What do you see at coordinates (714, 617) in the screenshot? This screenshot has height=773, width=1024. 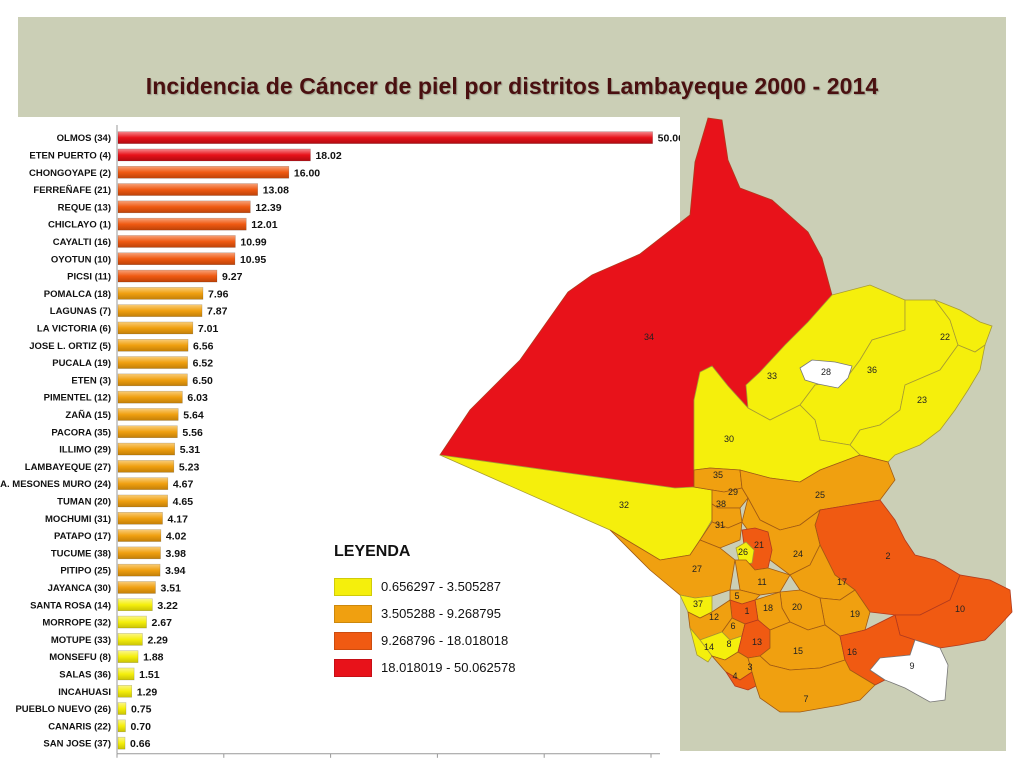 I see `district-label: 12` at bounding box center [714, 617].